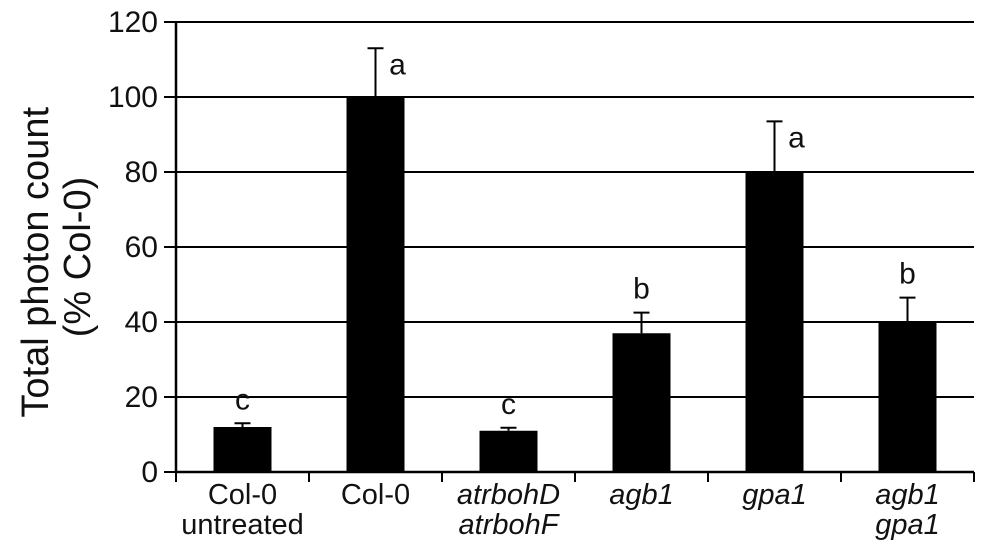 The width and height of the screenshot is (992, 544). I want to click on y-tick-label: 20, so click(141, 397).